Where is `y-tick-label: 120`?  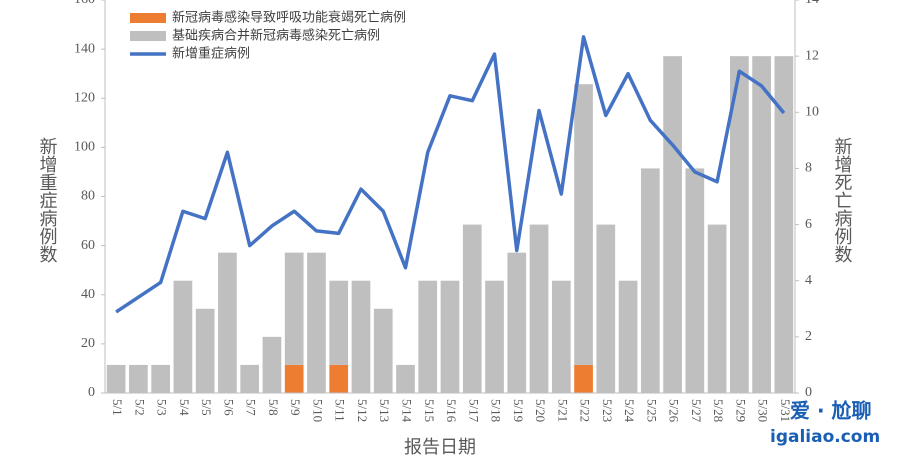 y-tick-label: 120 is located at coordinates (84, 97).